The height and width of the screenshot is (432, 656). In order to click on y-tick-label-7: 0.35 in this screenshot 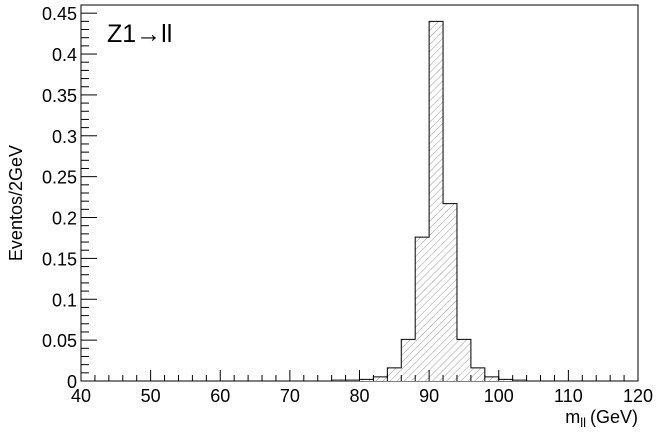, I will do `click(59, 96)`.